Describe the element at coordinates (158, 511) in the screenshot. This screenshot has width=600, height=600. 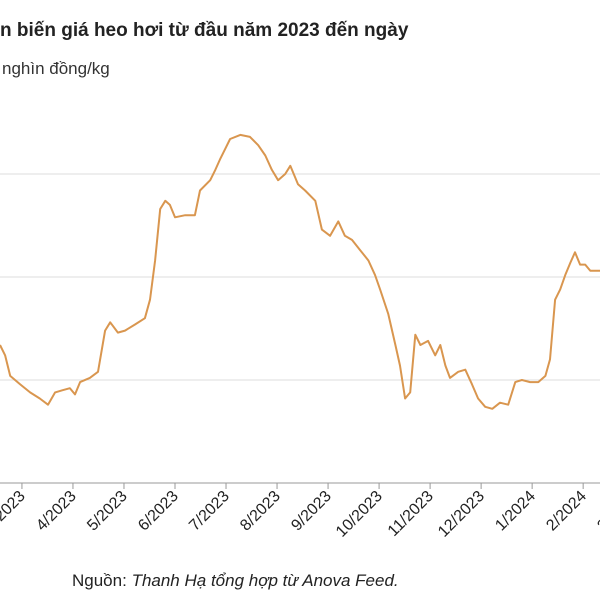
I see `x-tick-label: 6/2023` at that location.